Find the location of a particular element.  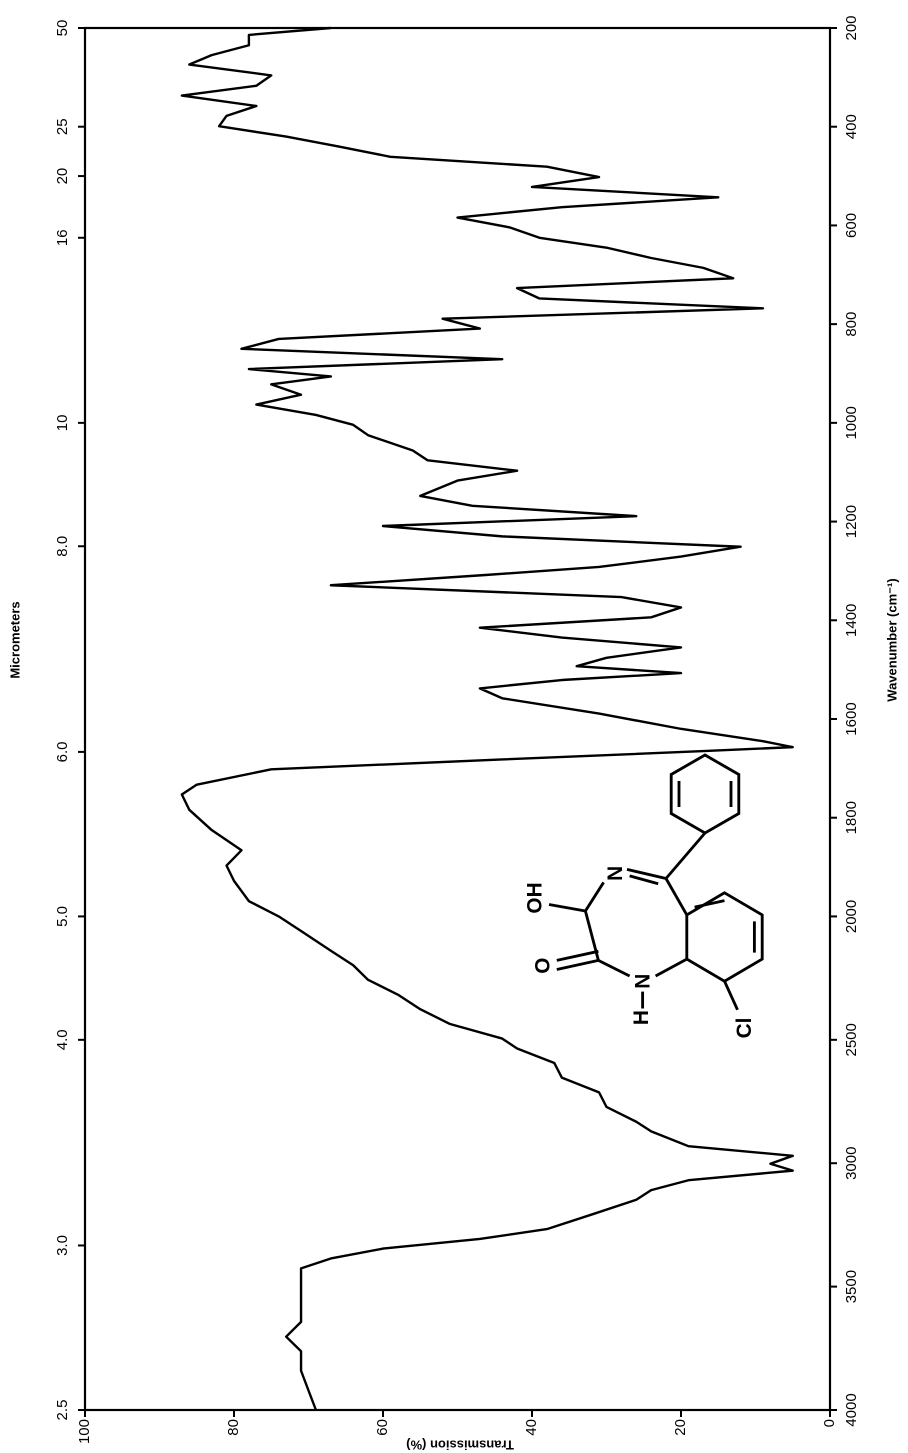

x2-tick-label: 20 is located at coordinates (62, 176).